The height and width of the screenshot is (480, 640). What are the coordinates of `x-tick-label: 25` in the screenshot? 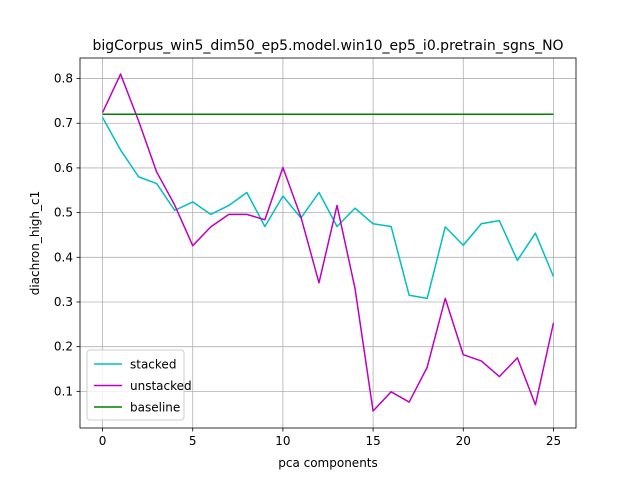 It's located at (553, 441).